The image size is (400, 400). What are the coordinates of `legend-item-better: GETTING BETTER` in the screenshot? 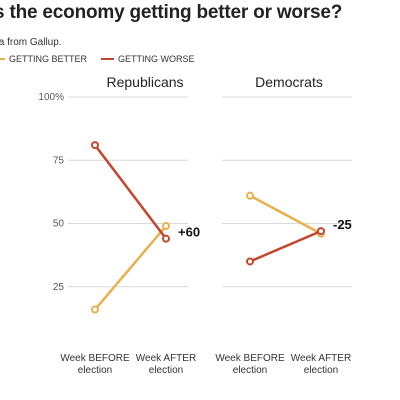 It's located at (43, 59).